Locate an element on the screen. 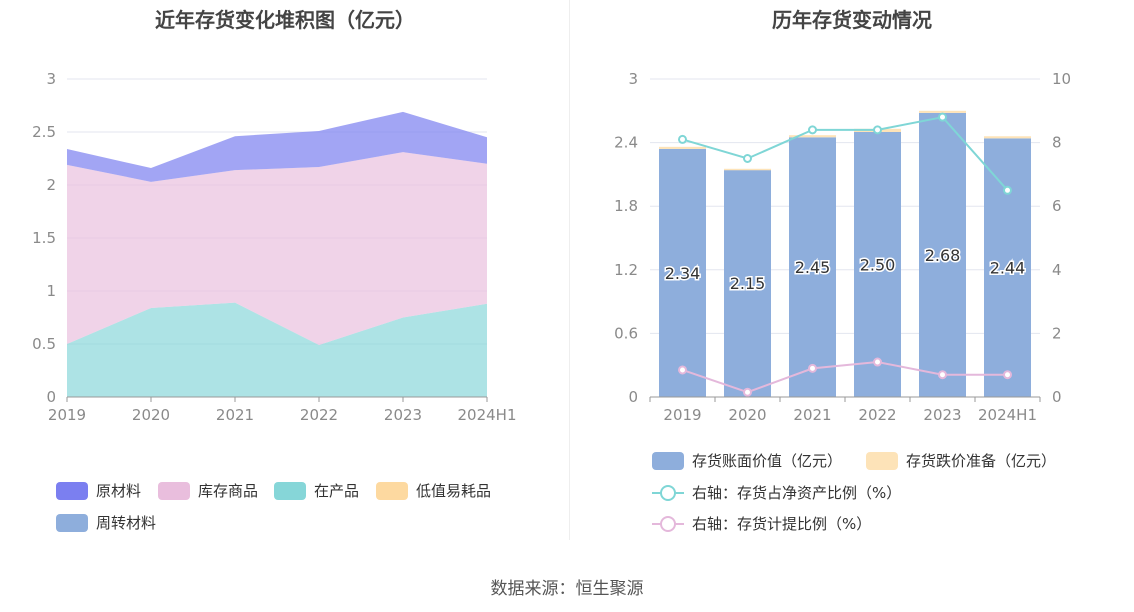 The image size is (1134, 612). legend-item-inventory-goods: 库存商品 is located at coordinates (208, 490).